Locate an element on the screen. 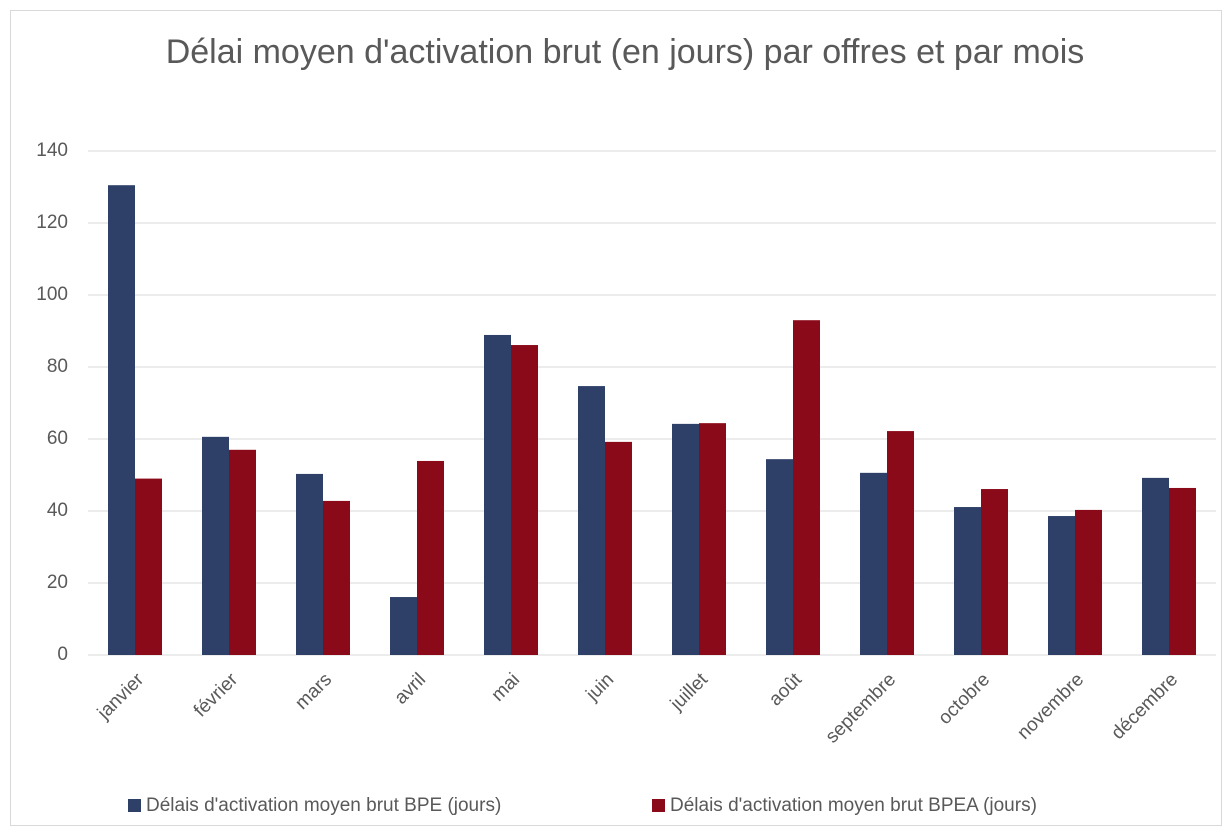 This screenshot has height=836, width=1232. y-tick-label: 0 is located at coordinates (62, 654).